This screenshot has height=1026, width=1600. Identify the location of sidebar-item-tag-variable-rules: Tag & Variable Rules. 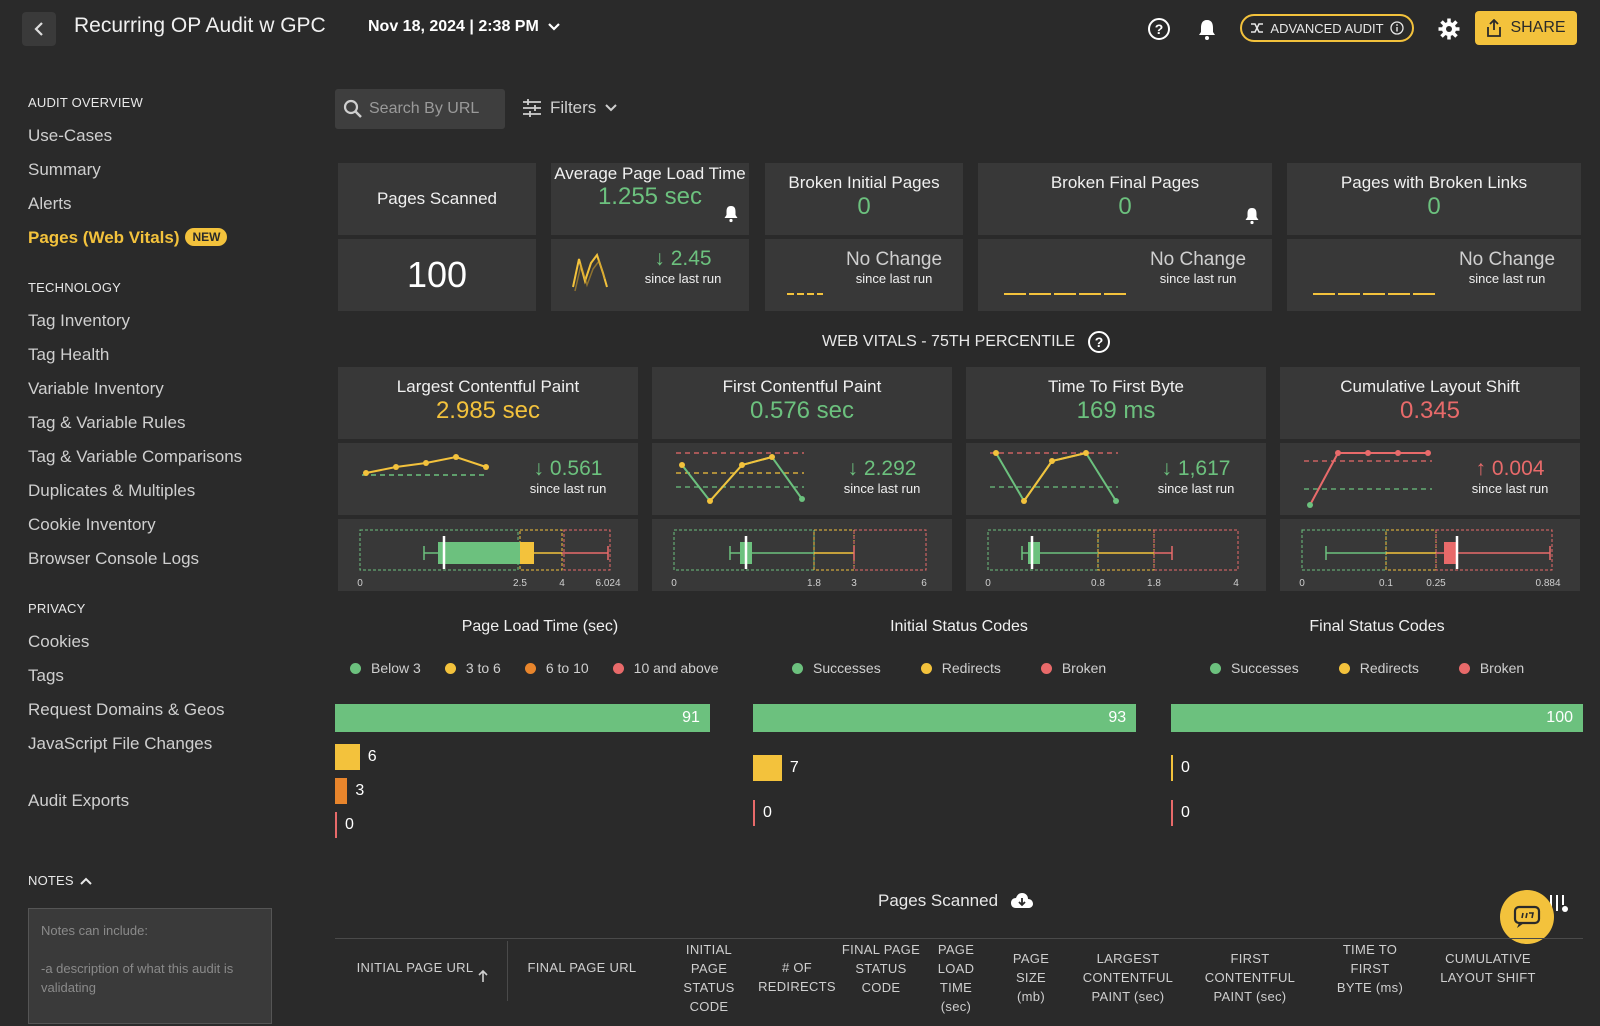
(107, 422).